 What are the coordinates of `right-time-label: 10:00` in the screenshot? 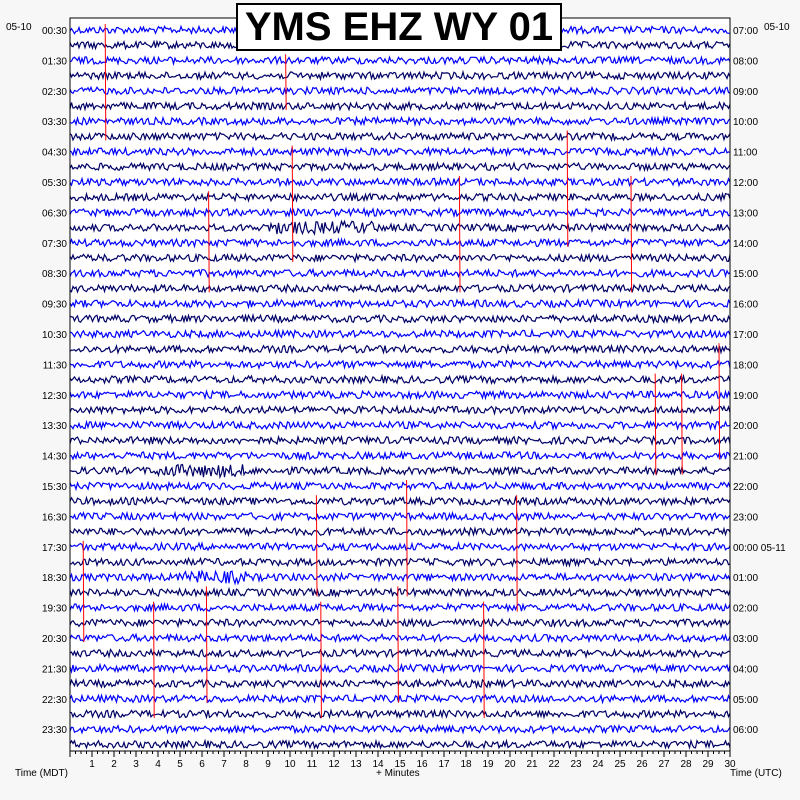 It's located at (745, 122).